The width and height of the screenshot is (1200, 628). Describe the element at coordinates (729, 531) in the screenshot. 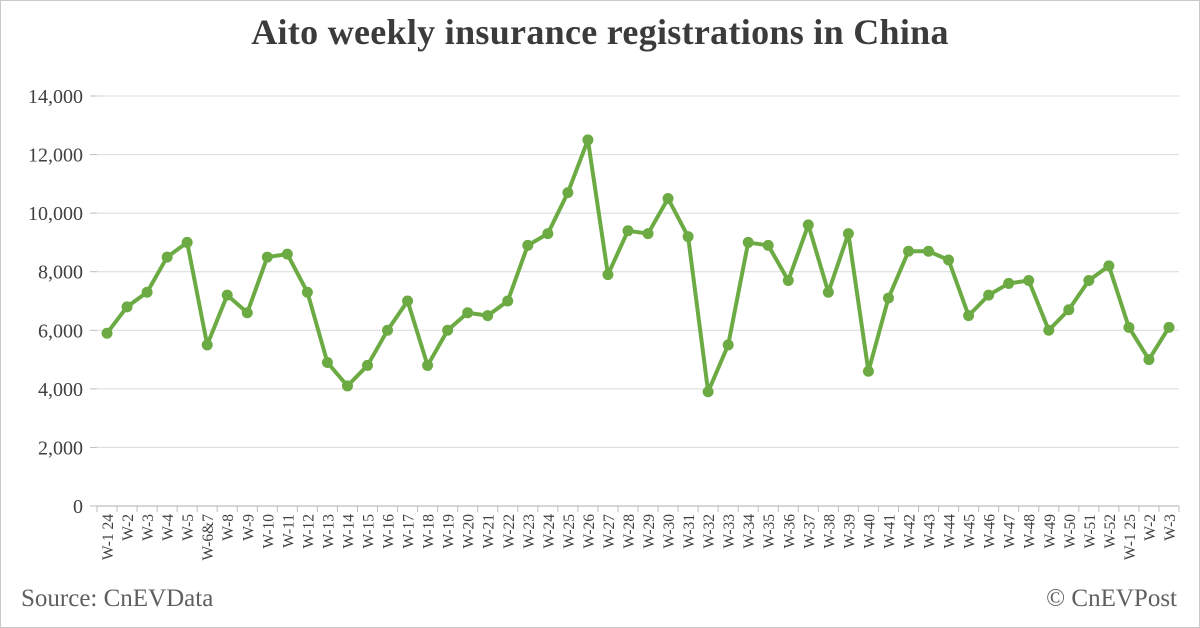

I see `x-axis-label: W-33` at that location.